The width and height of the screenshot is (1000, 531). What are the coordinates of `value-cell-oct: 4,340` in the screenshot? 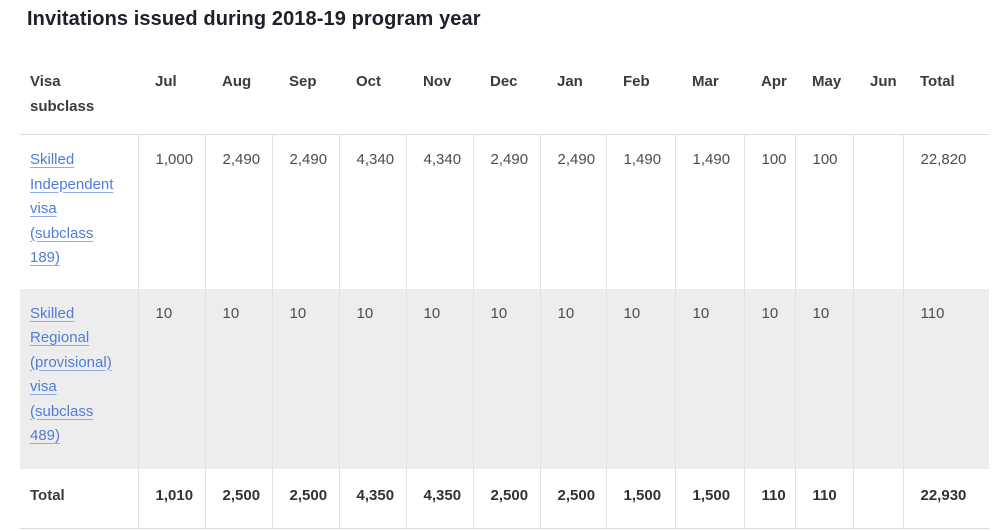 It's located at (372, 211).